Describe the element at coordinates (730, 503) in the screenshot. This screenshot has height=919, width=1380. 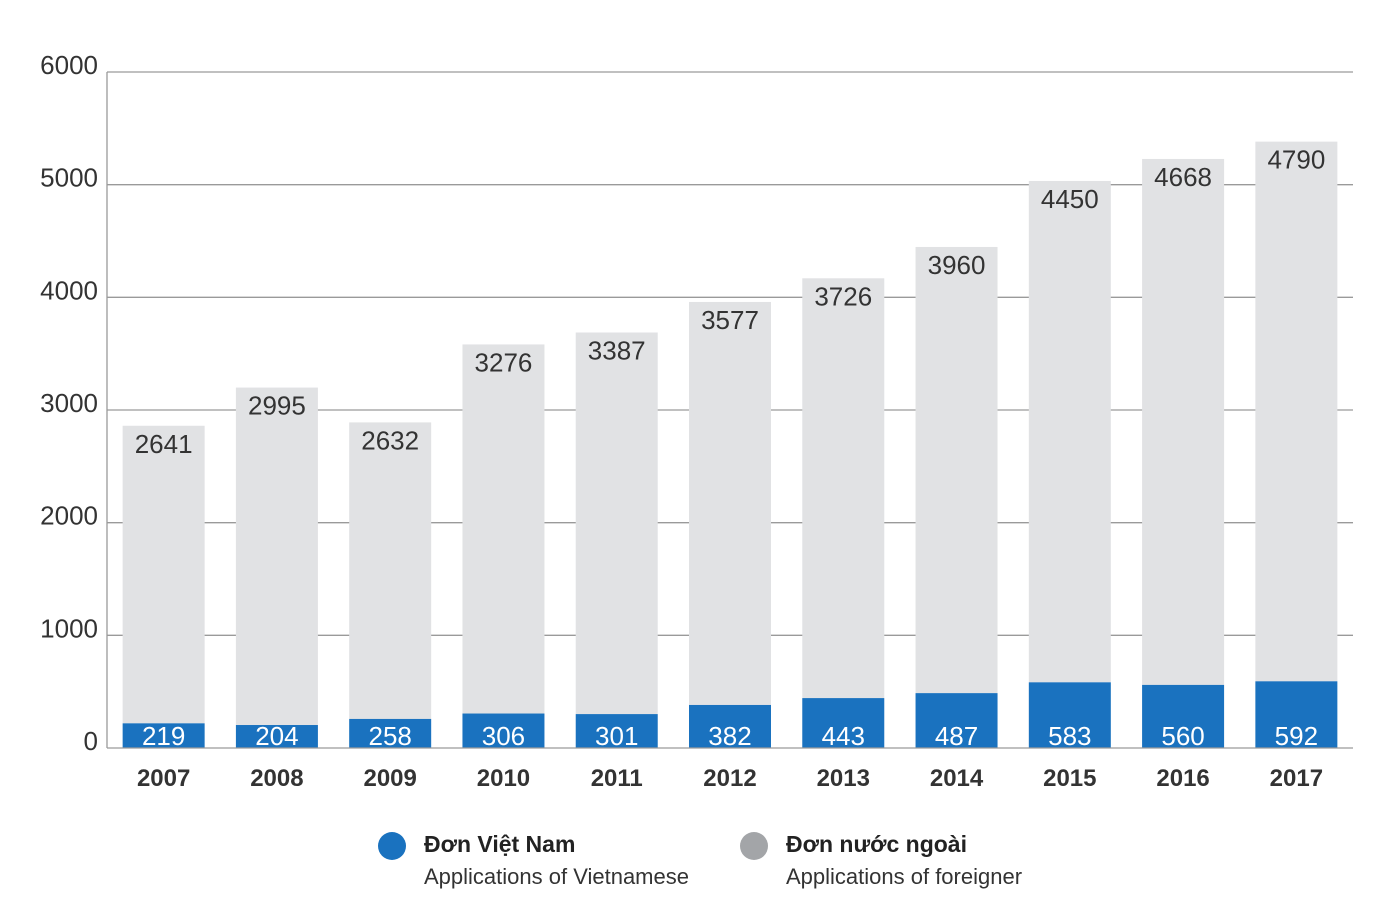
I see `bar-foreigner-2012` at that location.